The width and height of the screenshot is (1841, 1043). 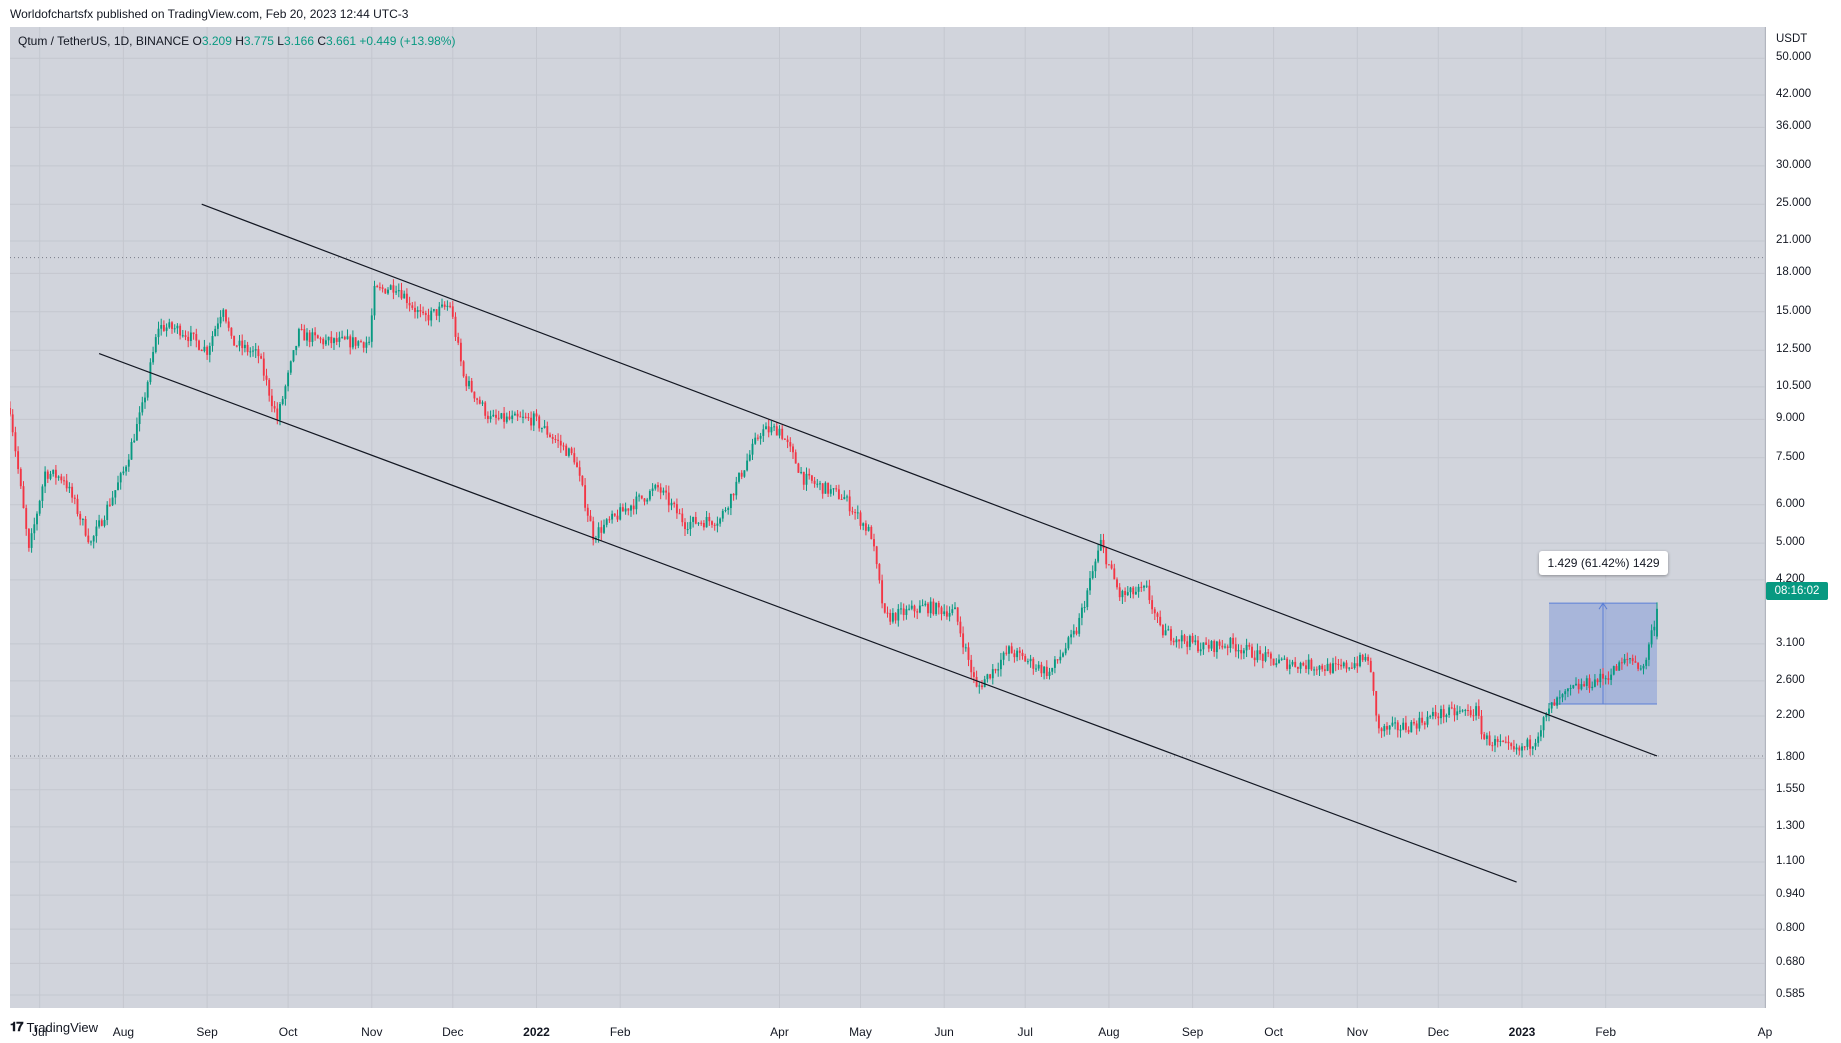 I want to click on price-axis-label: 30.000, so click(x=1794, y=164).